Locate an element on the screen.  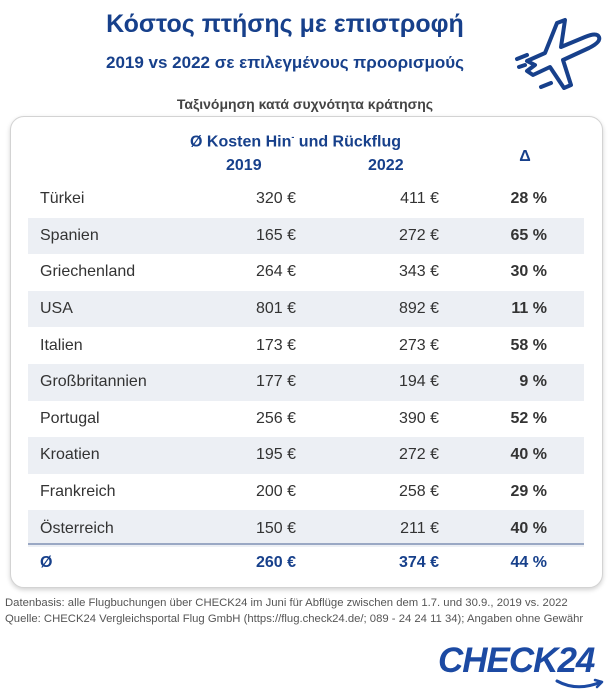
cost-2019-cell: 150 € is located at coordinates (275, 528).